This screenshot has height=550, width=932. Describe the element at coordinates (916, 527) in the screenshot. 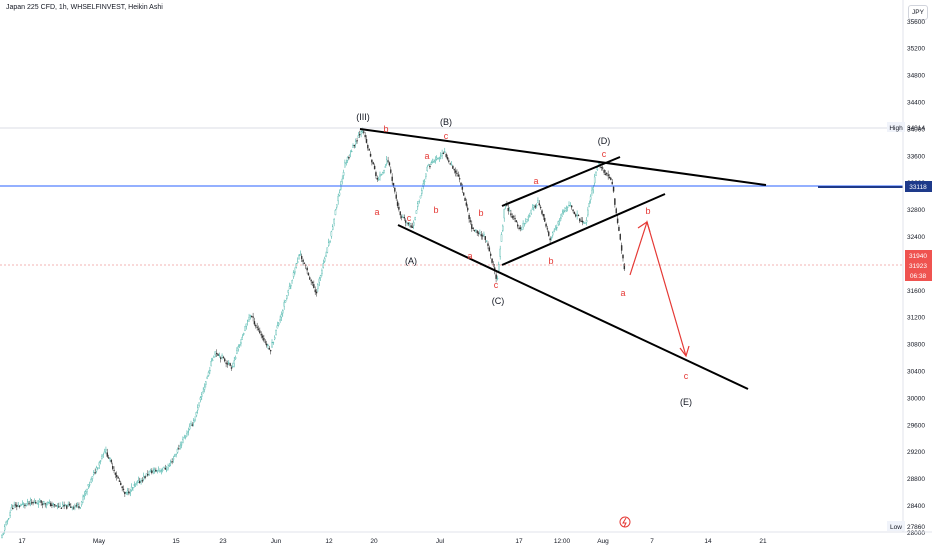

I see `low-tag-value: 27860` at that location.